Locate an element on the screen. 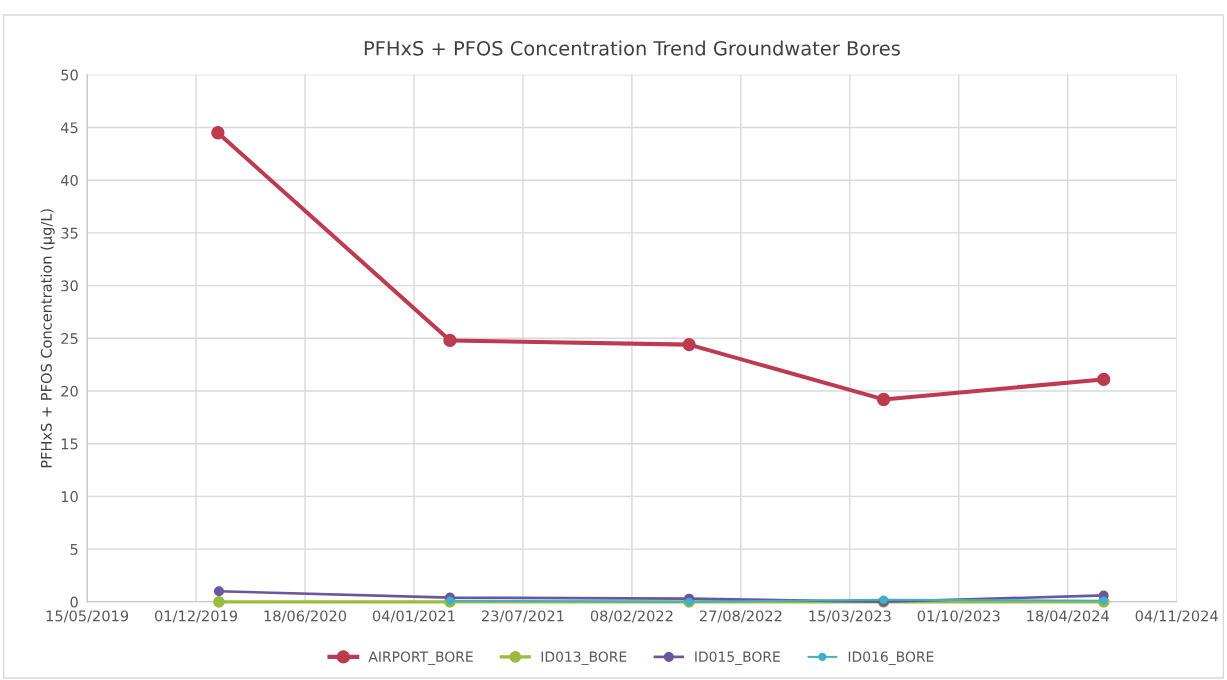  x-tick-label: 04/11/2024 is located at coordinates (1176, 616).